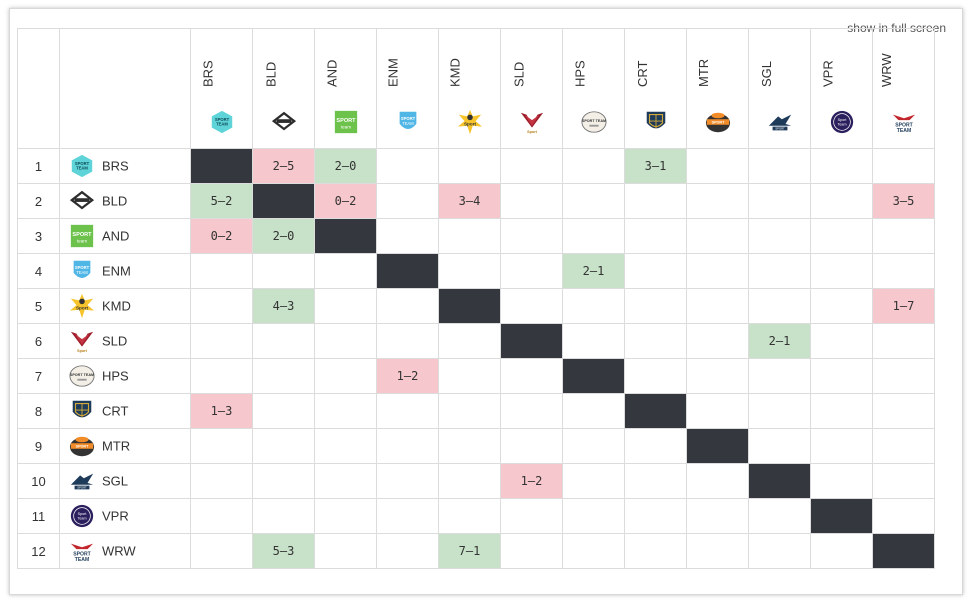 This screenshot has width=972, height=602. What do you see at coordinates (903, 306) in the screenshot?
I see `score-cell-loss: 1–7` at bounding box center [903, 306].